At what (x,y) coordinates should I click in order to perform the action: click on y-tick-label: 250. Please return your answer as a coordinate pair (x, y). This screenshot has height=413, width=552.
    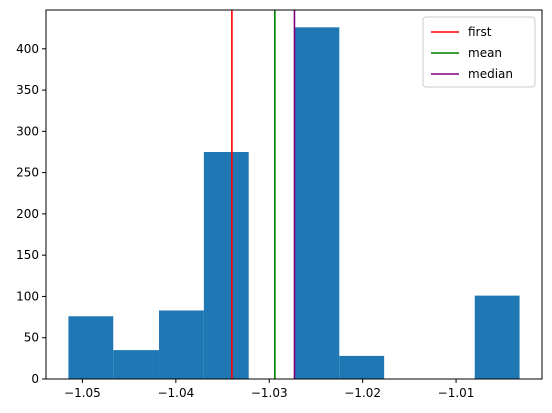
    Looking at the image, I should click on (27, 173).